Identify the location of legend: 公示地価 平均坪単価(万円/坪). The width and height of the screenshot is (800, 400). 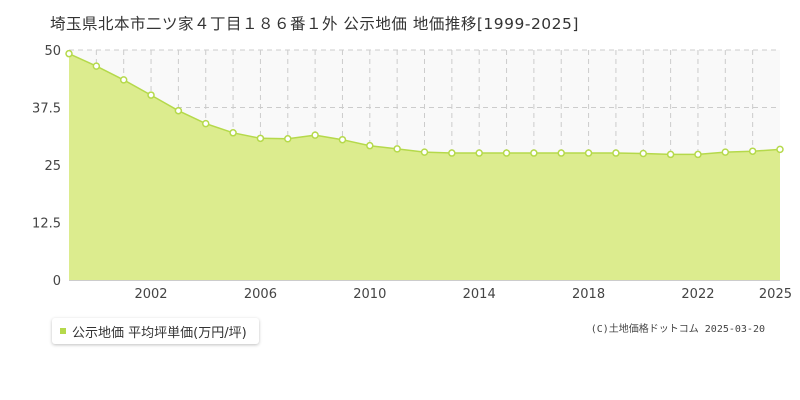
(155, 331).